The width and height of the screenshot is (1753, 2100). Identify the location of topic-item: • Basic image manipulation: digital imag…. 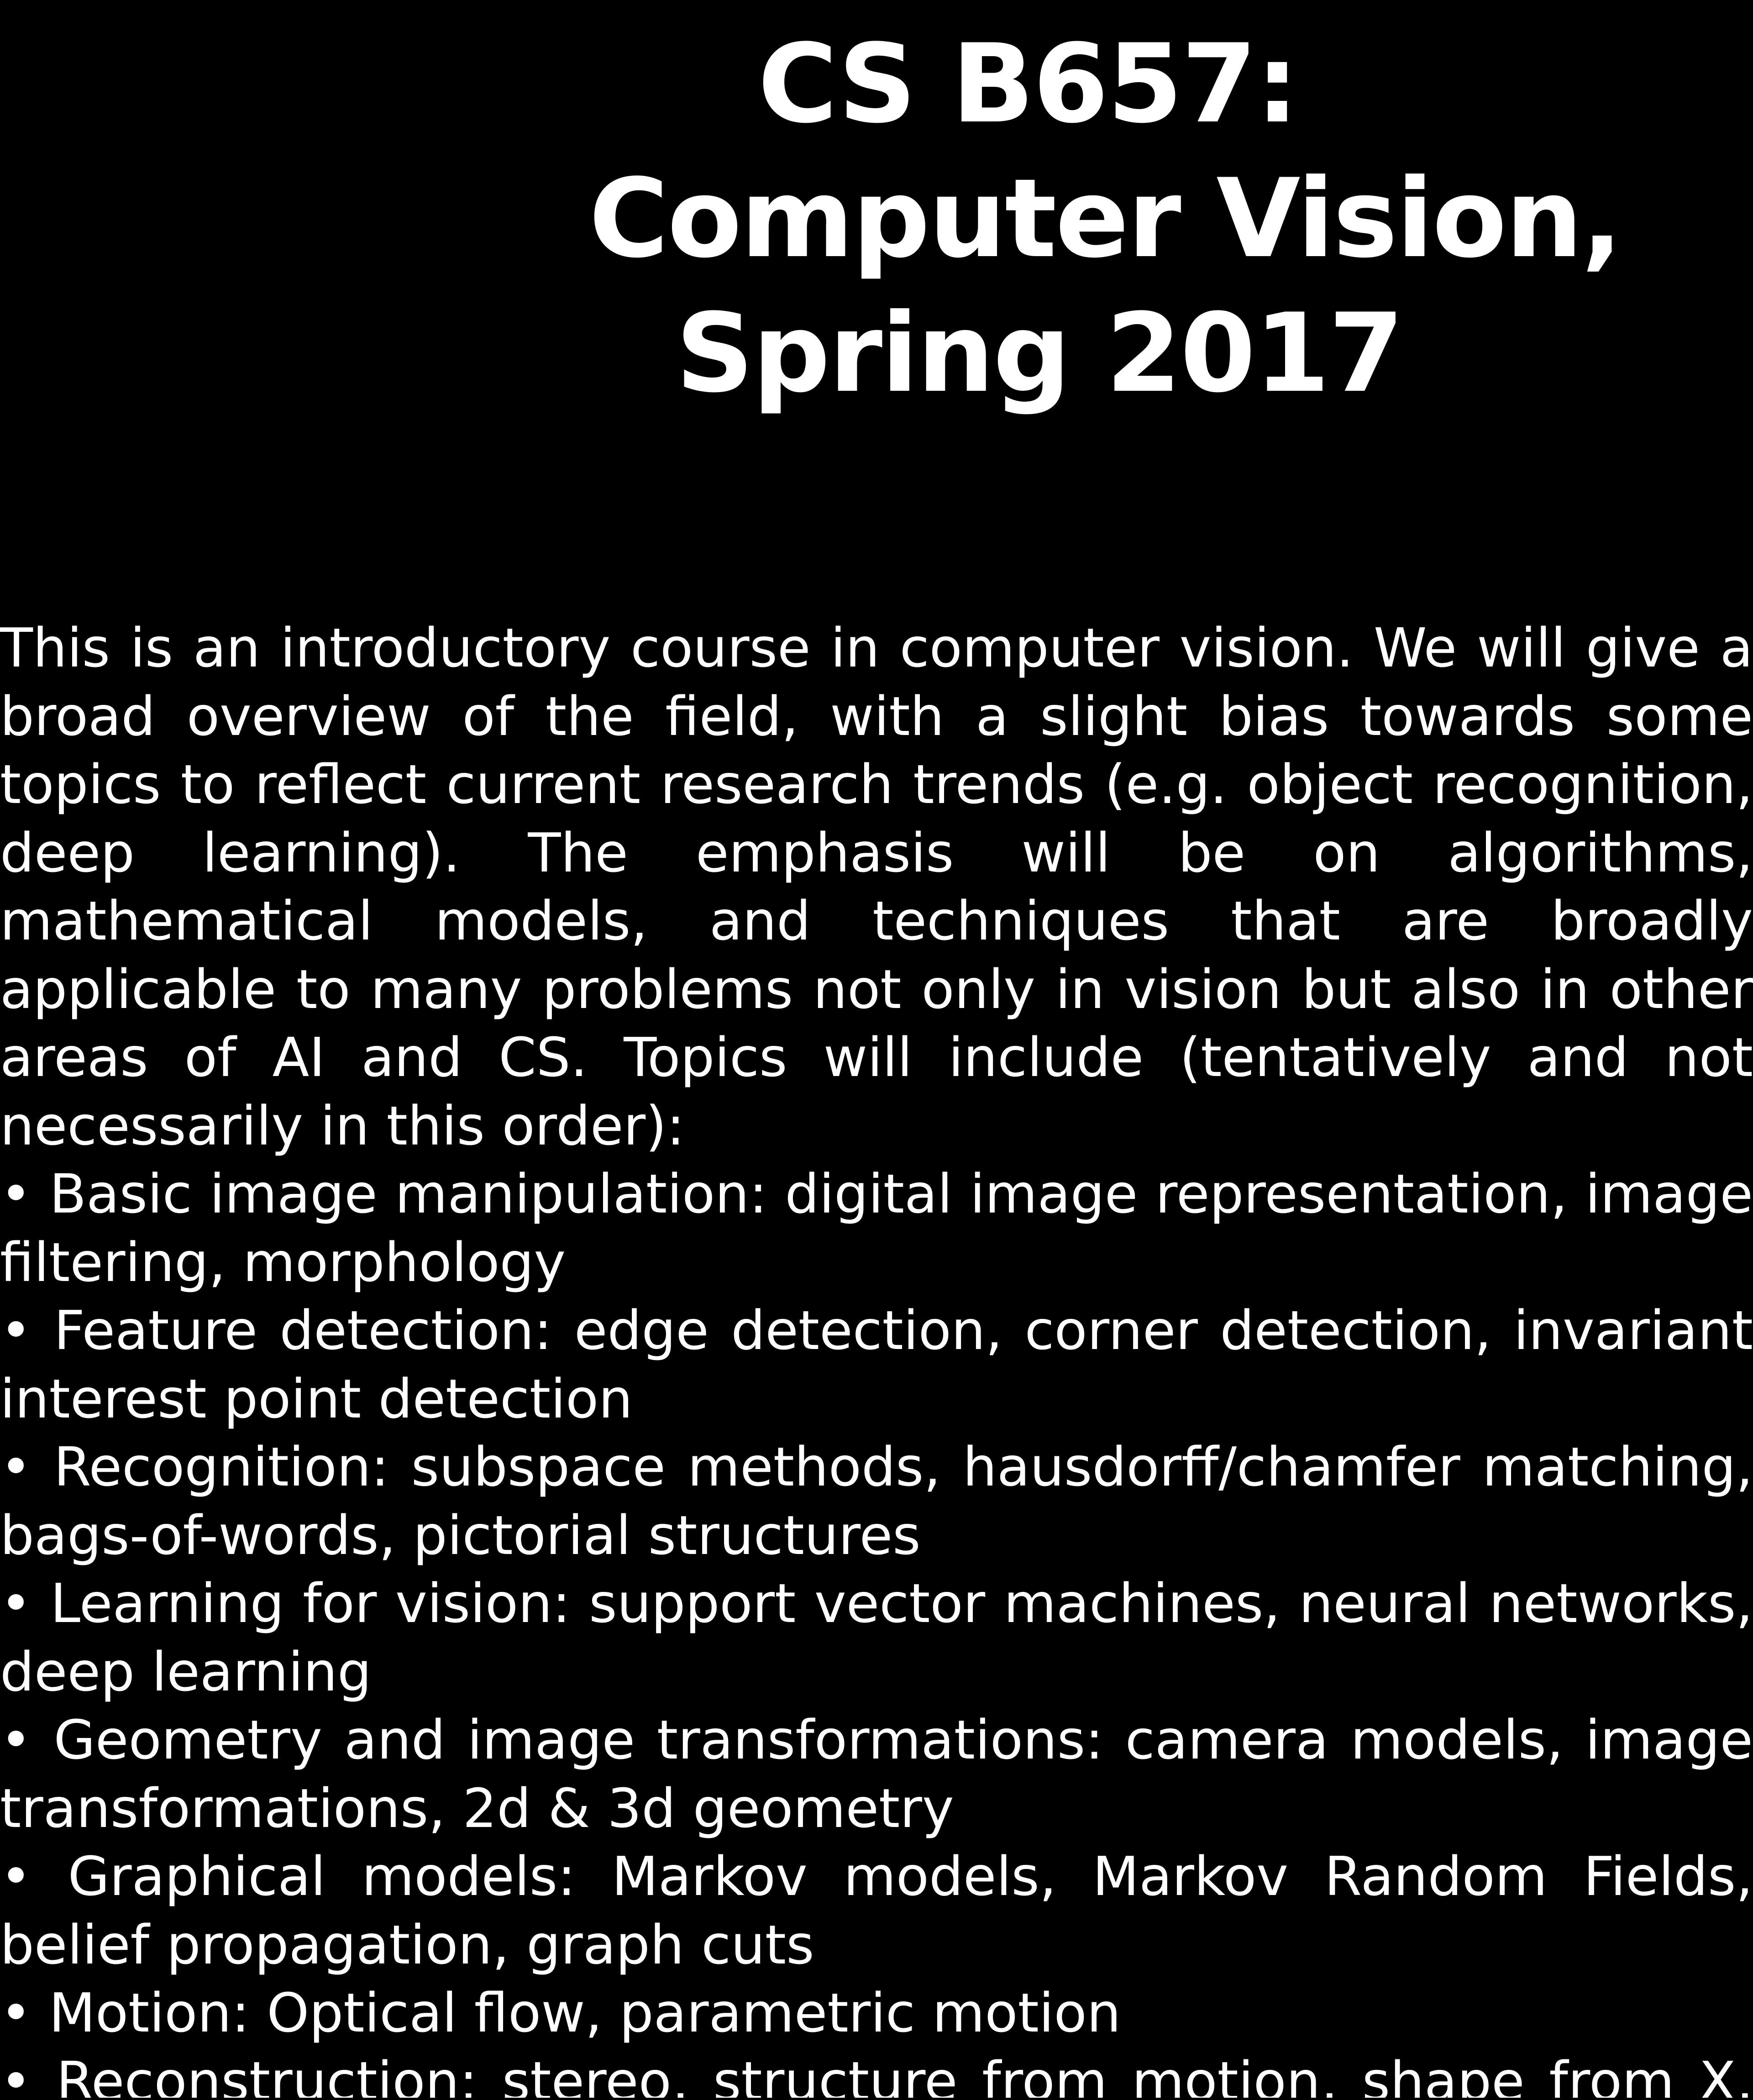
(876, 1193).